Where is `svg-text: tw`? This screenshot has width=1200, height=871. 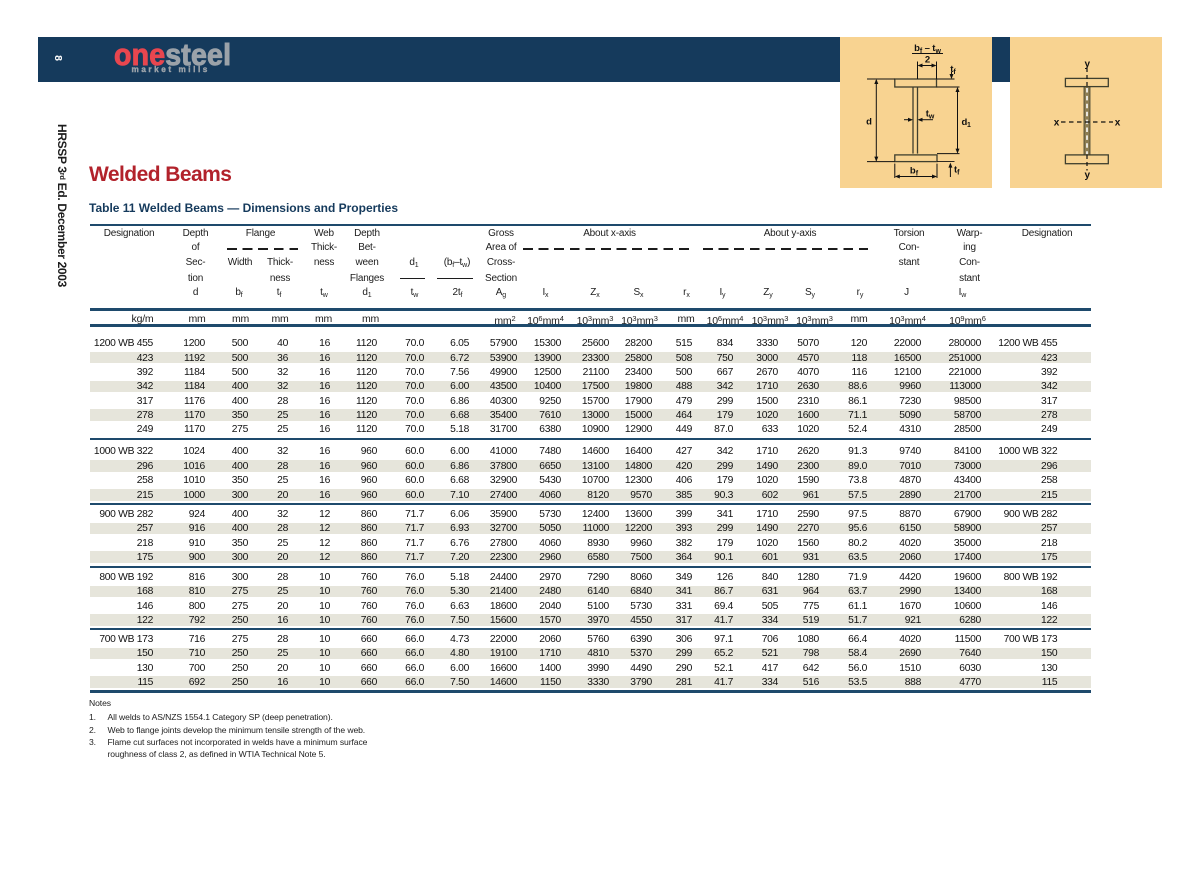 svg-text: tw is located at coordinates (930, 115).